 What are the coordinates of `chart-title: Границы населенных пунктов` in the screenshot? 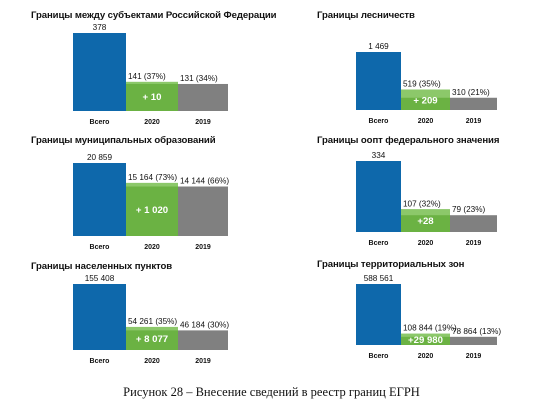 It's located at (102, 266).